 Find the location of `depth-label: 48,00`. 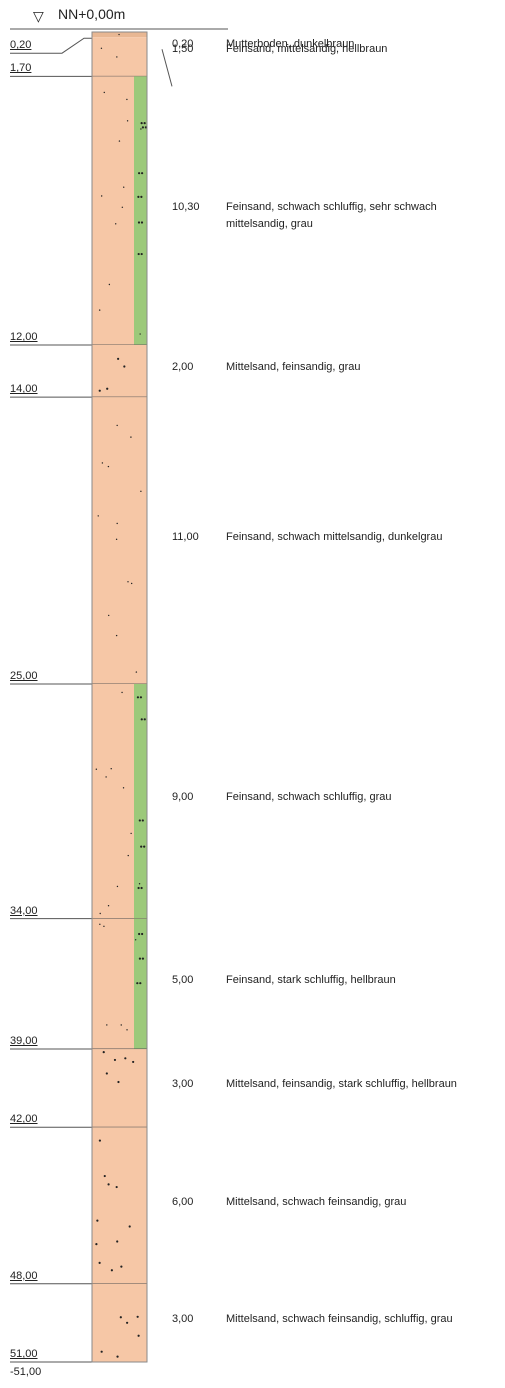

depth-label: 48,00 is located at coordinates (24, 1275).